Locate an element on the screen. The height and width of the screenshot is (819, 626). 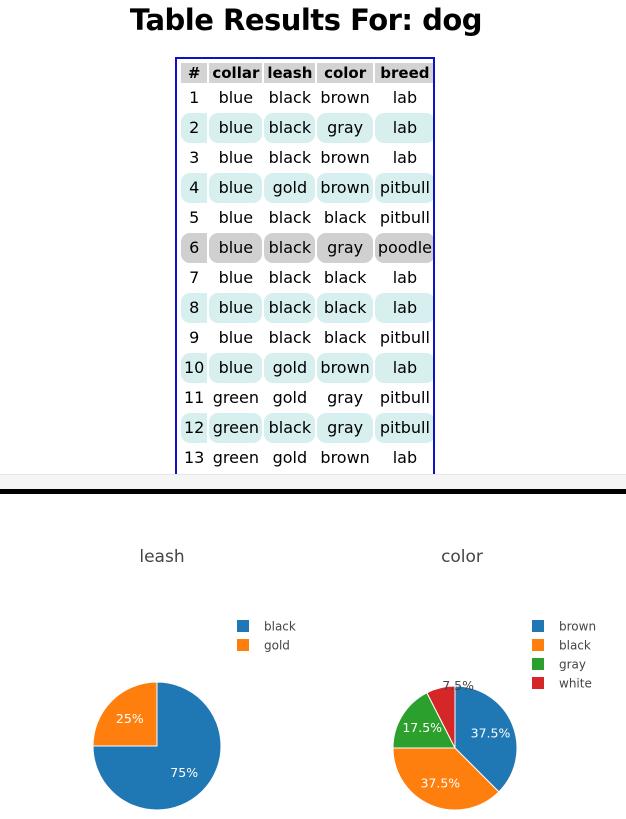
cell-number: 12 is located at coordinates (194, 428).